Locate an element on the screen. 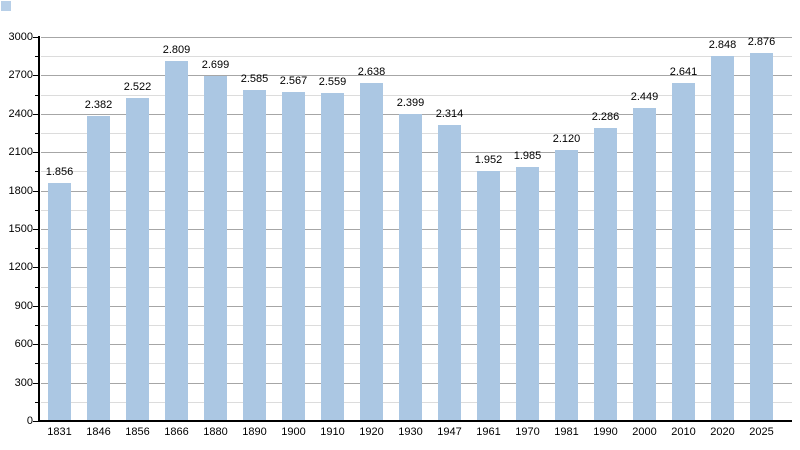  x-tick-label: 1990 is located at coordinates (605, 432).